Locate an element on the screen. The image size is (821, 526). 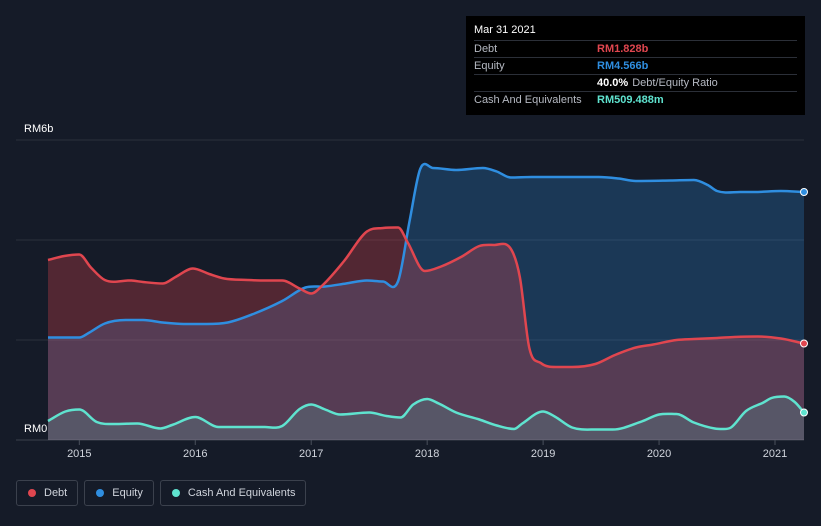
cash-dot-icon is located at coordinates (175, 493).